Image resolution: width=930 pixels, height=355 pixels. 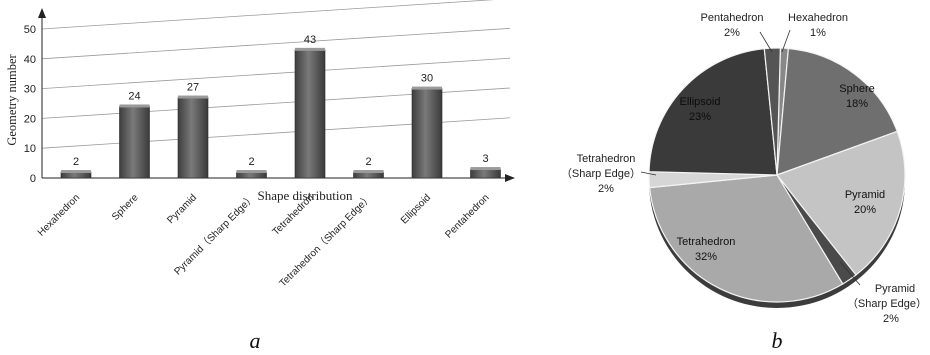 What do you see at coordinates (865, 210) in the screenshot?
I see `pie-pct-pyramid: 20%` at bounding box center [865, 210].